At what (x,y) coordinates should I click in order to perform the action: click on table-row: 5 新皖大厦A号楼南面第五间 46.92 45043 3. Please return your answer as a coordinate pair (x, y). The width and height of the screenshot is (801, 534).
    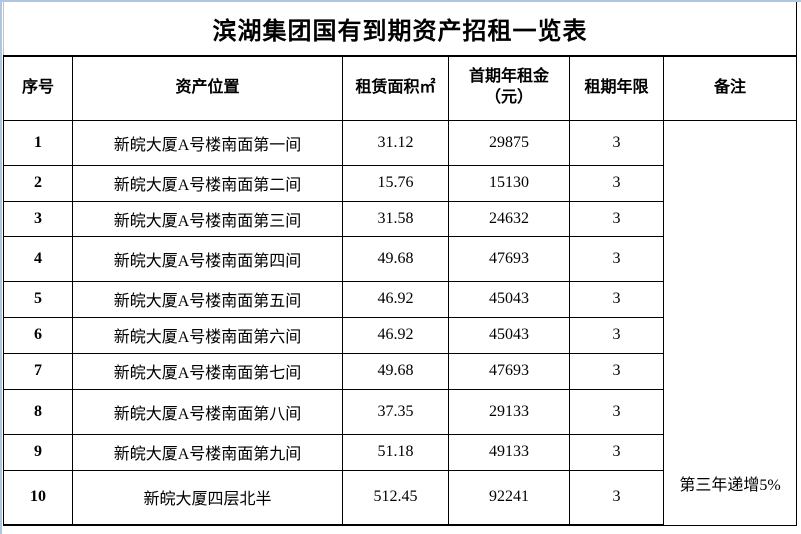
    Looking at the image, I should click on (400, 299).